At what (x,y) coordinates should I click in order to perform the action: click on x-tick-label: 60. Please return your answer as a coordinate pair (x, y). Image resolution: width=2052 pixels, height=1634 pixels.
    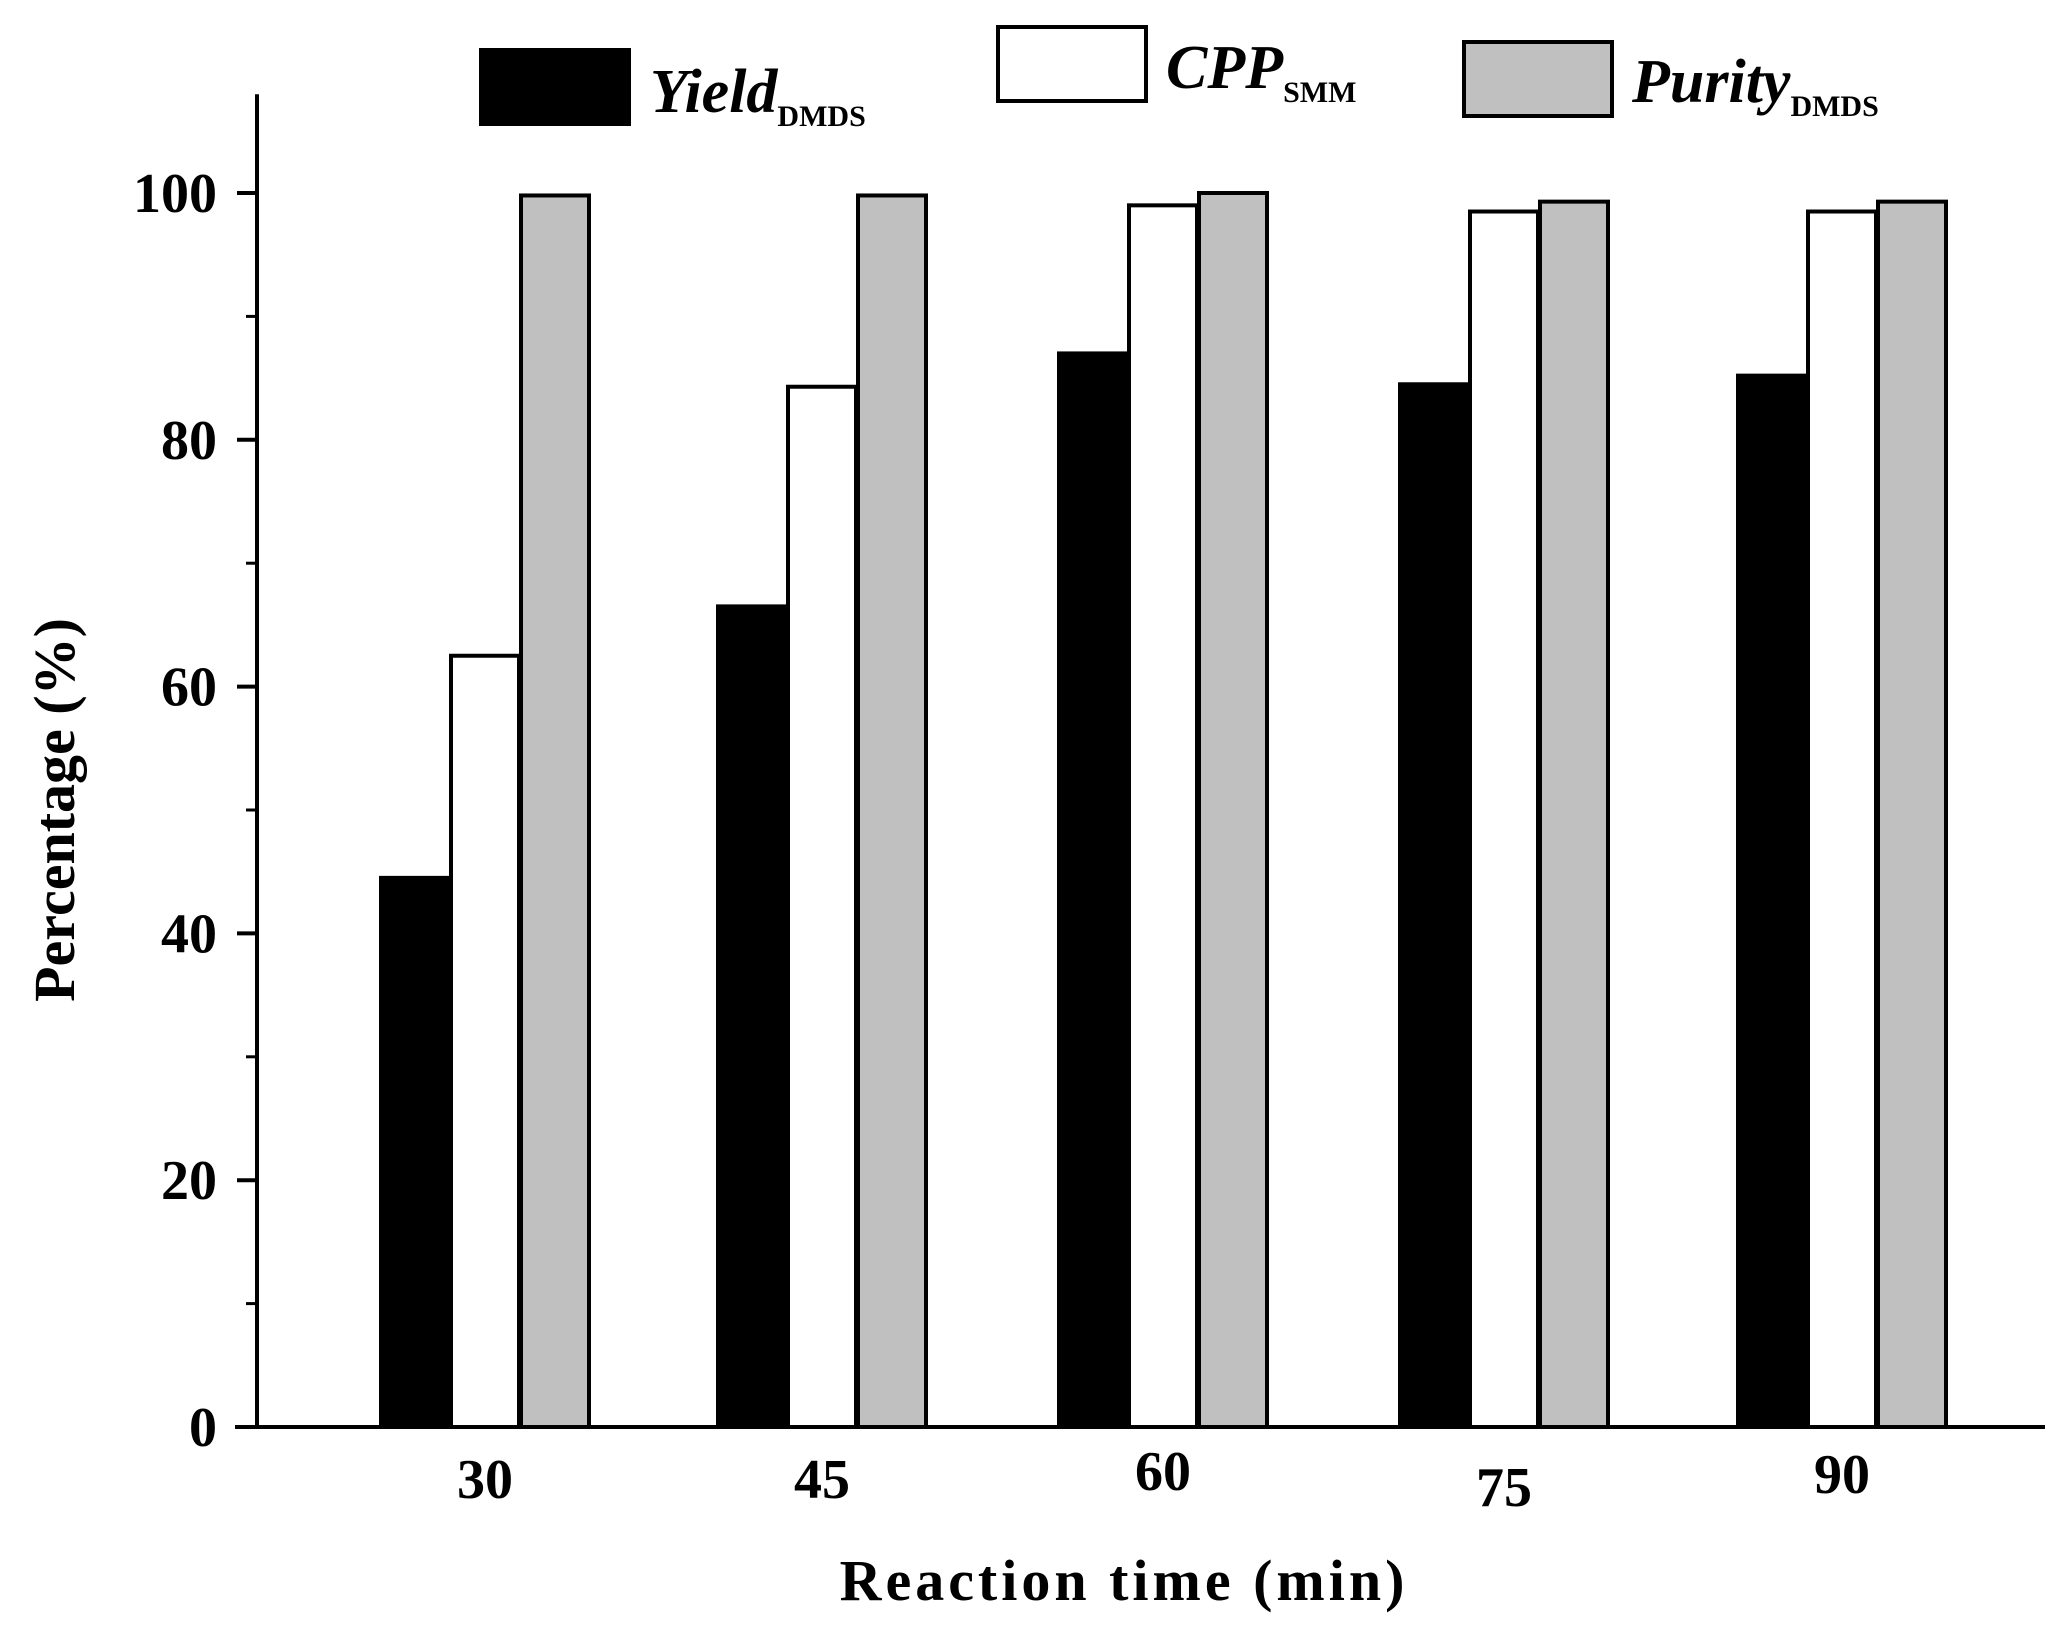
    Looking at the image, I should click on (1163, 1472).